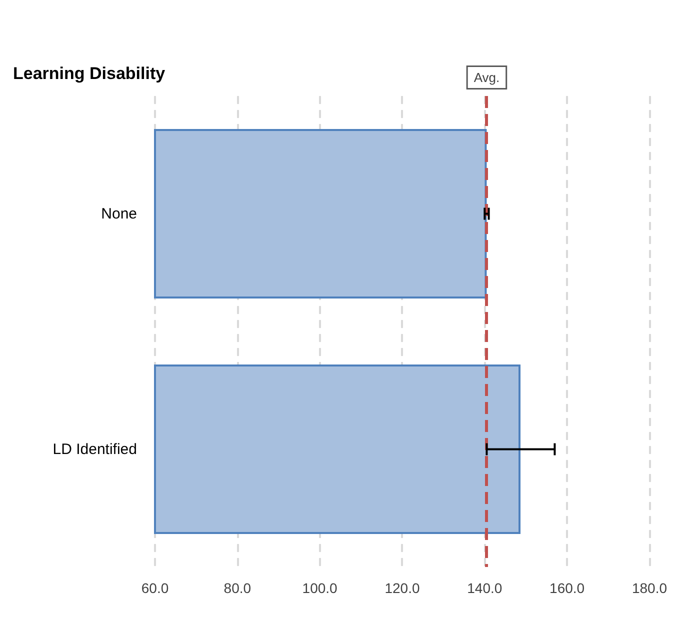  I want to click on ref-line-label: Avg., so click(487, 77).